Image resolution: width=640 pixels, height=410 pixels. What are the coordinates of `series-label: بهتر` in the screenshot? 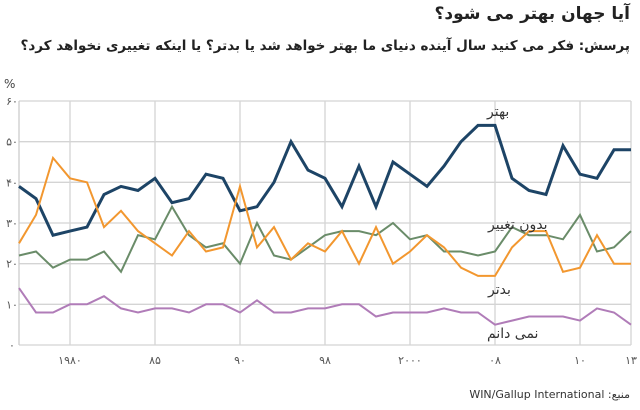 It's located at (497, 112).